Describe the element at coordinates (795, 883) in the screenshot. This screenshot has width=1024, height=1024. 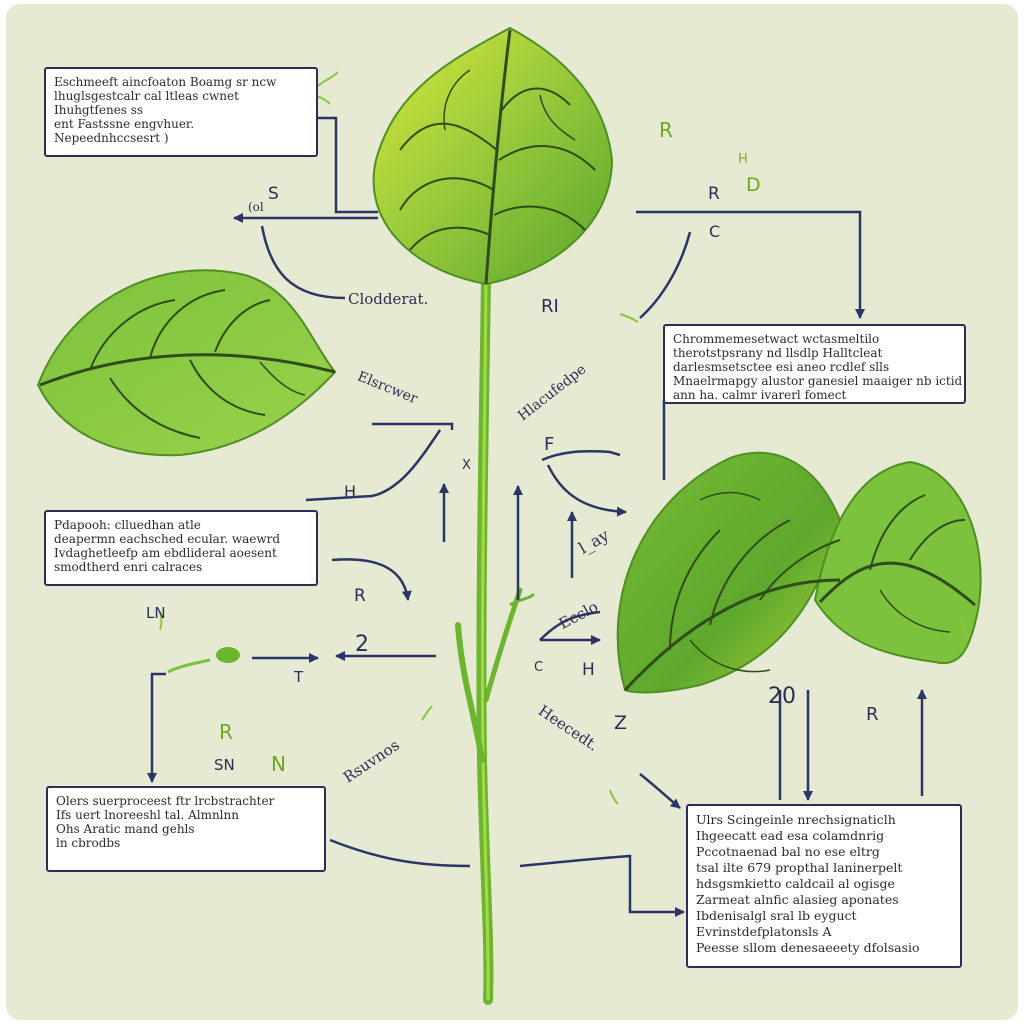
I see `box-line: hdsgsmkietto caldcail al ogisge` at that location.